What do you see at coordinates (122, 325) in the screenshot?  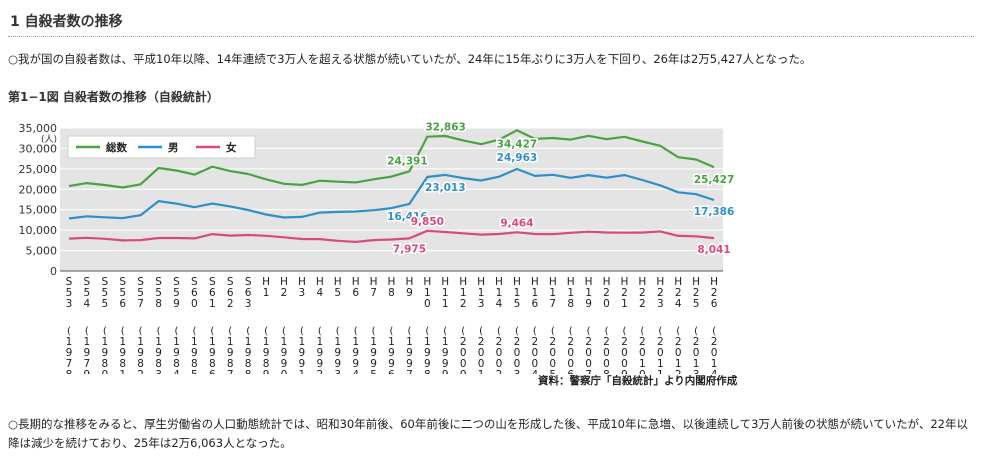 I see `x-tick-label: S56(1981)` at bounding box center [122, 325].